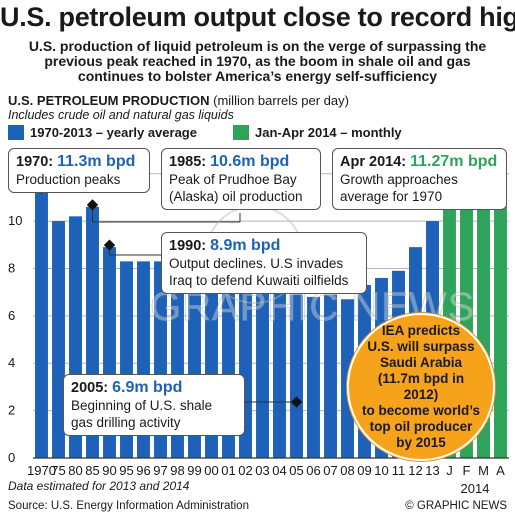 The width and height of the screenshot is (515, 520). I want to click on x-tick-label: 08, so click(347, 470).